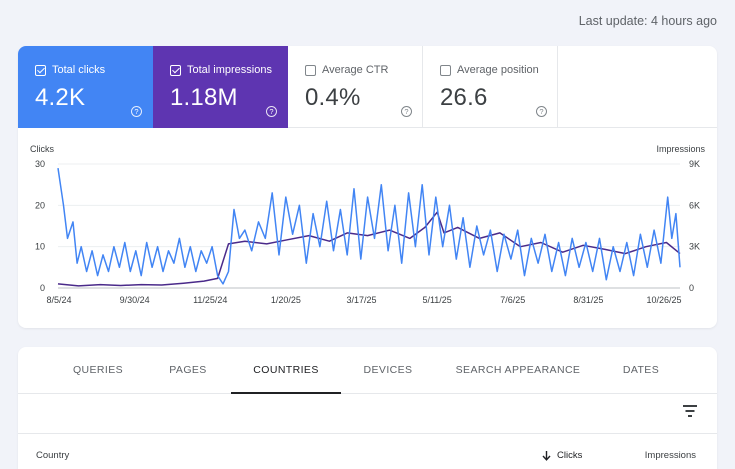 This screenshot has height=469, width=735. I want to click on metric-value: 4.2K, so click(60, 97).